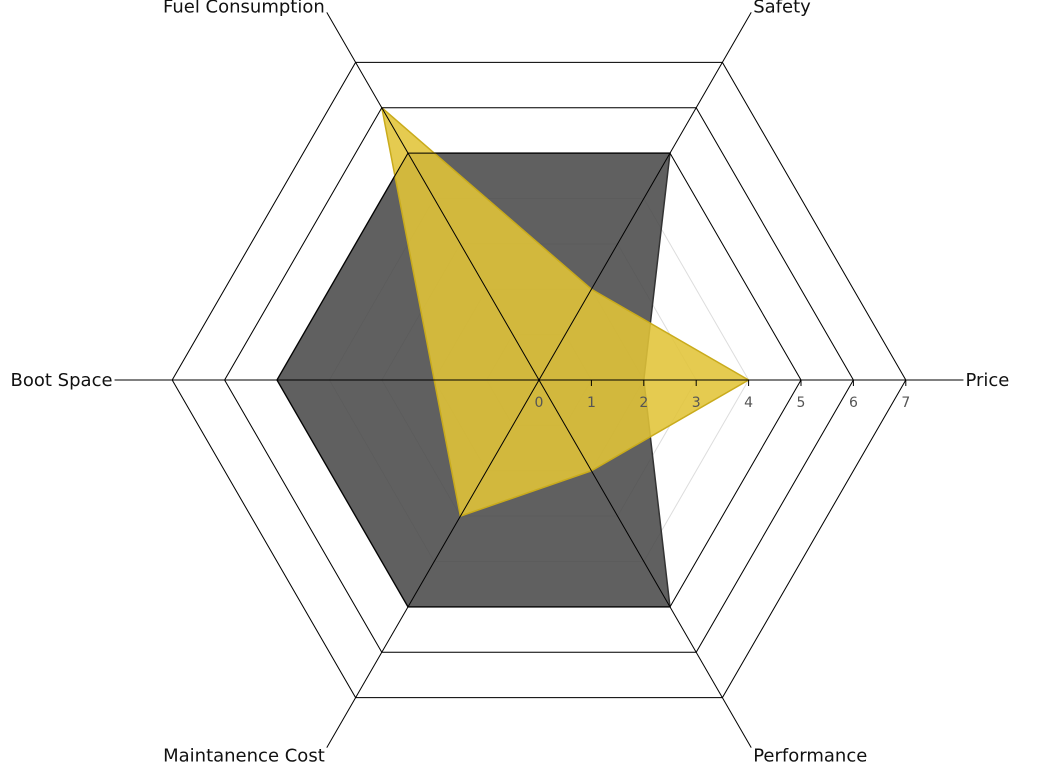 The height and width of the screenshot is (768, 1046). I want to click on tick-label-3: 3, so click(696, 403).